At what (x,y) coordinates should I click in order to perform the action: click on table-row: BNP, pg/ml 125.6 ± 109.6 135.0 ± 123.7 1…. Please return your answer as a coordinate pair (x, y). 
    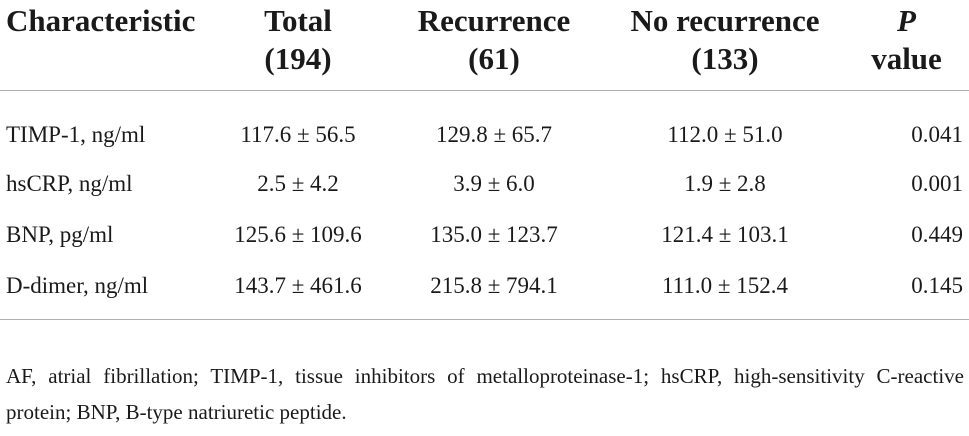
    Looking at the image, I should click on (484, 234).